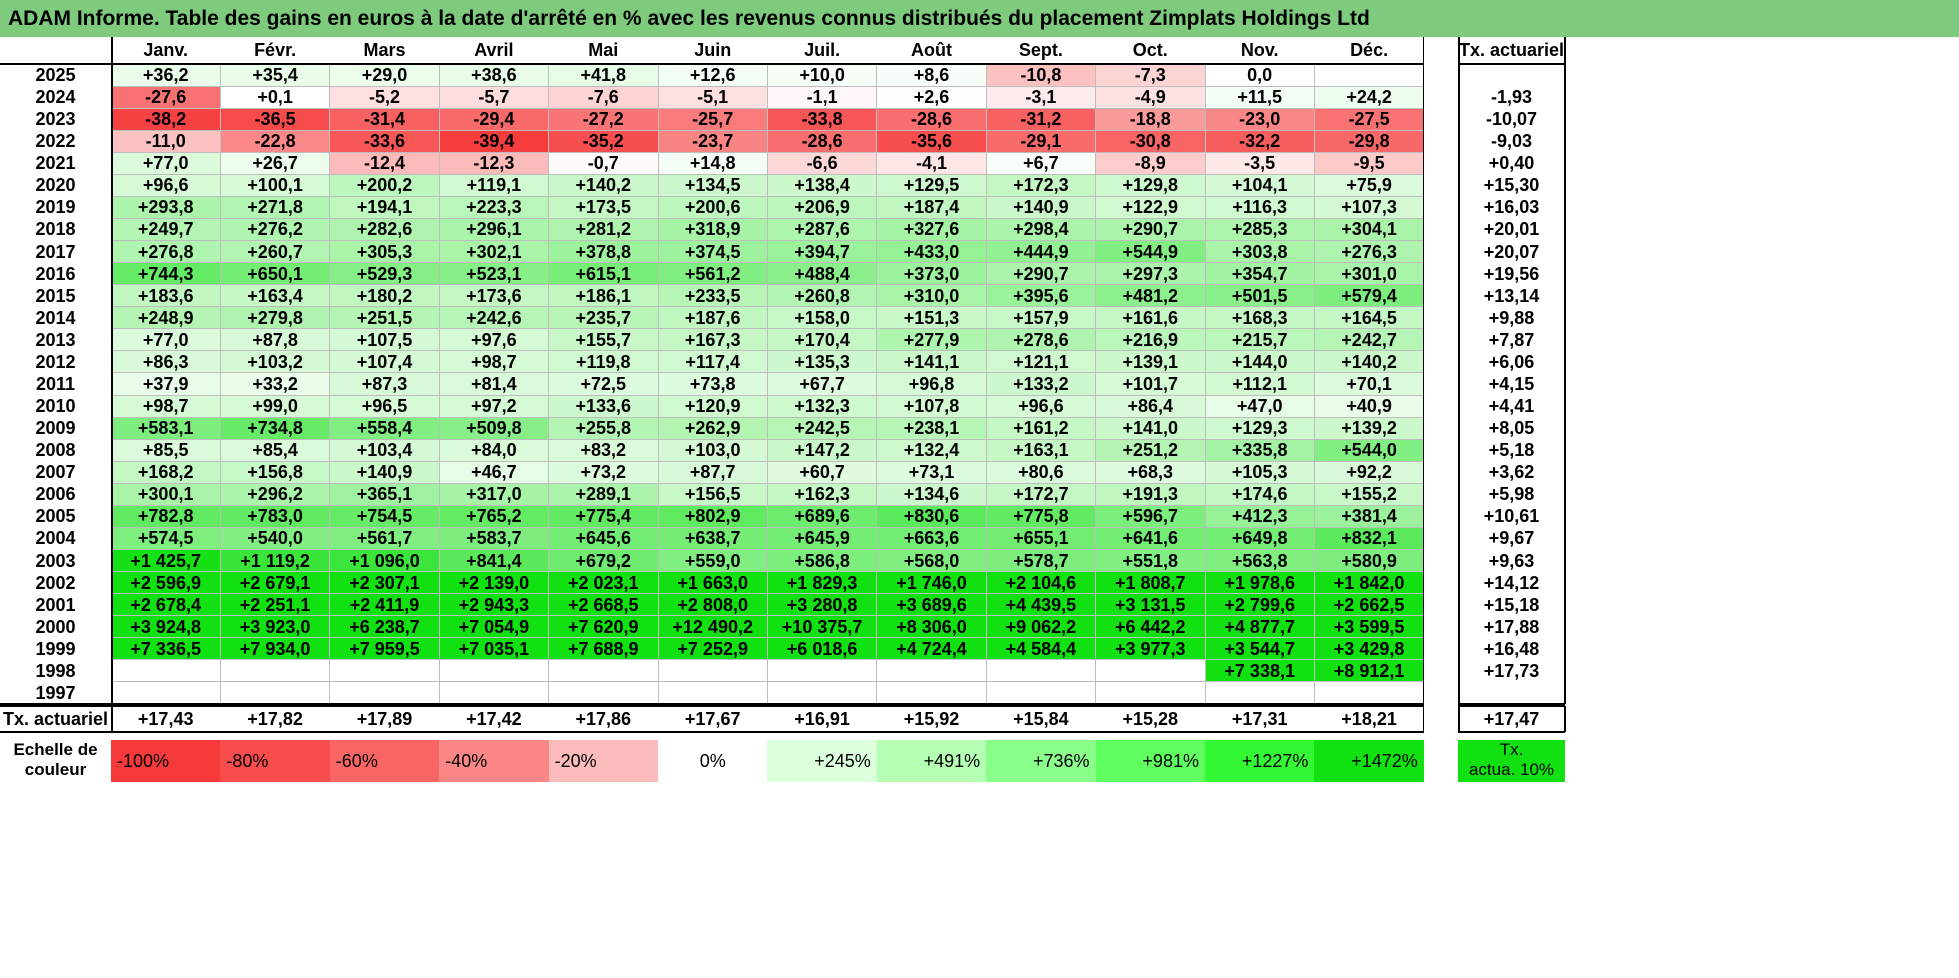 The height and width of the screenshot is (978, 1959). Describe the element at coordinates (275, 472) in the screenshot. I see `table-cell: +156,8` at that location.